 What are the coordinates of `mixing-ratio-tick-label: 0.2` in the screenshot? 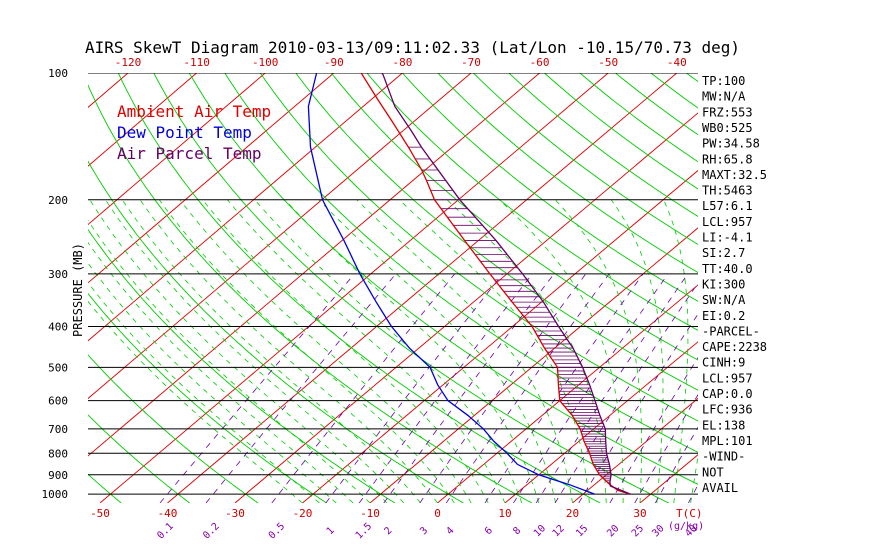 It's located at (211, 531).